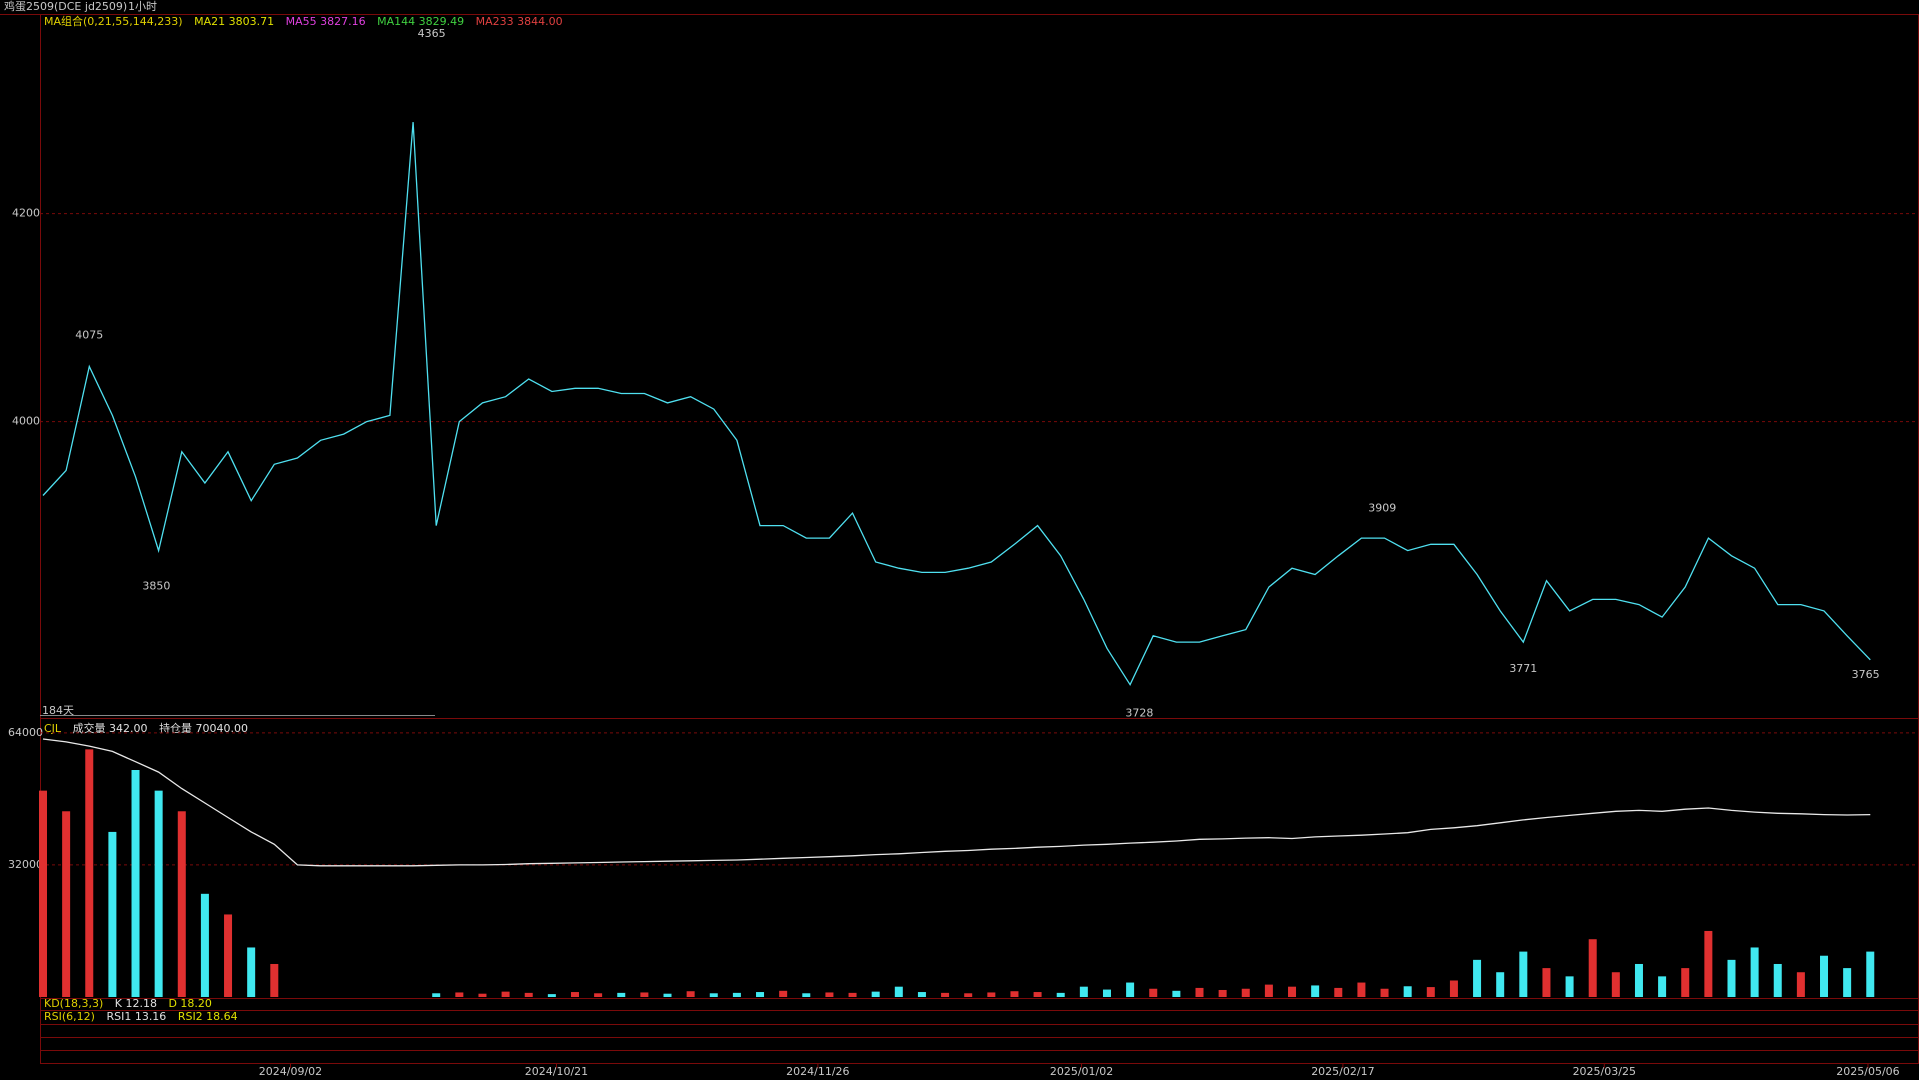 This screenshot has height=1080, width=1919. Describe the element at coordinates (53, 728) in the screenshot. I see `vol-name: CJL` at that location.